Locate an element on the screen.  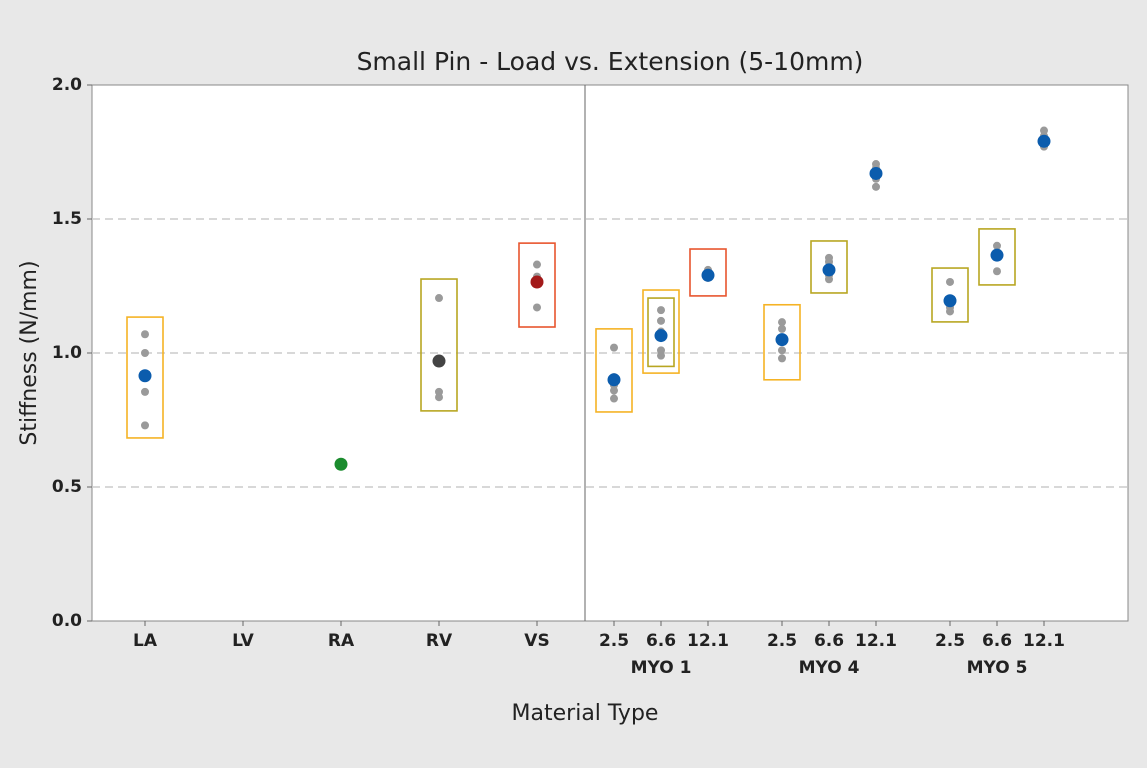
x-tick-label: VS is located at coordinates (536, 641).